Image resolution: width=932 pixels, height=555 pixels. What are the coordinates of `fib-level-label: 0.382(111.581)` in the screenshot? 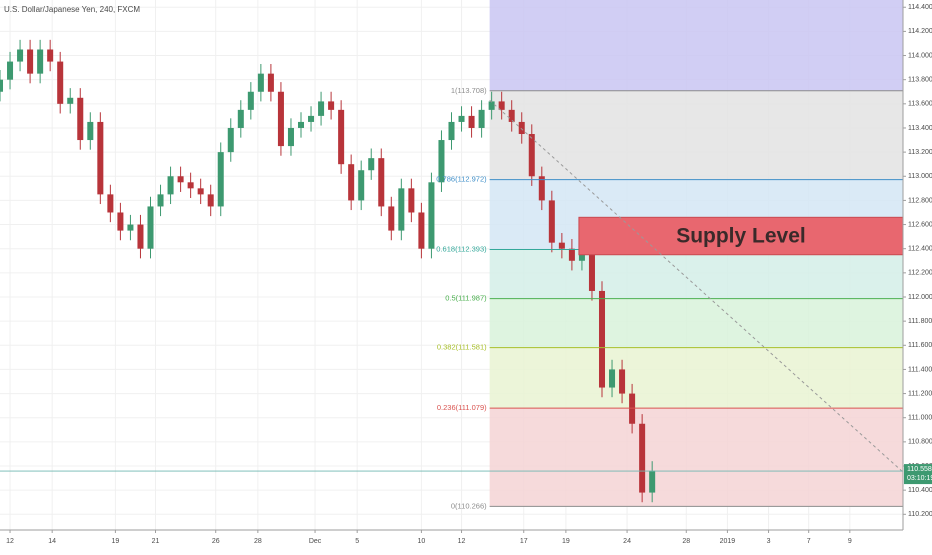 It's located at (462, 347).